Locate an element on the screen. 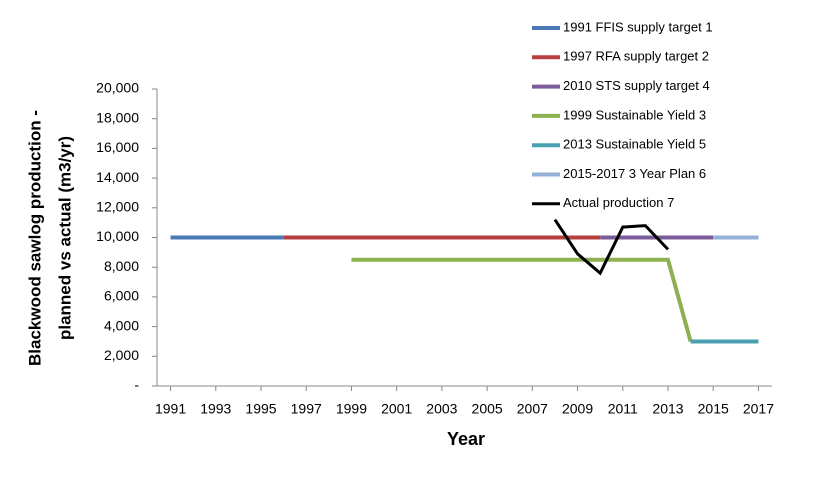 The height and width of the screenshot is (480, 818). x-tick-label: 1993 is located at coordinates (215, 409).